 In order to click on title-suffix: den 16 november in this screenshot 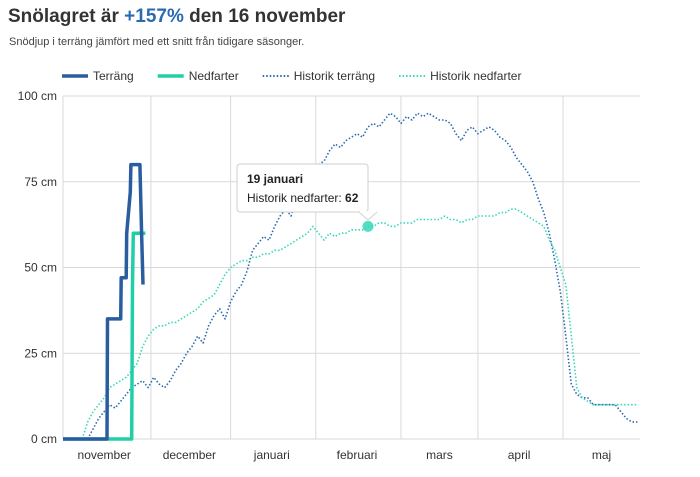, I will do `click(264, 16)`.